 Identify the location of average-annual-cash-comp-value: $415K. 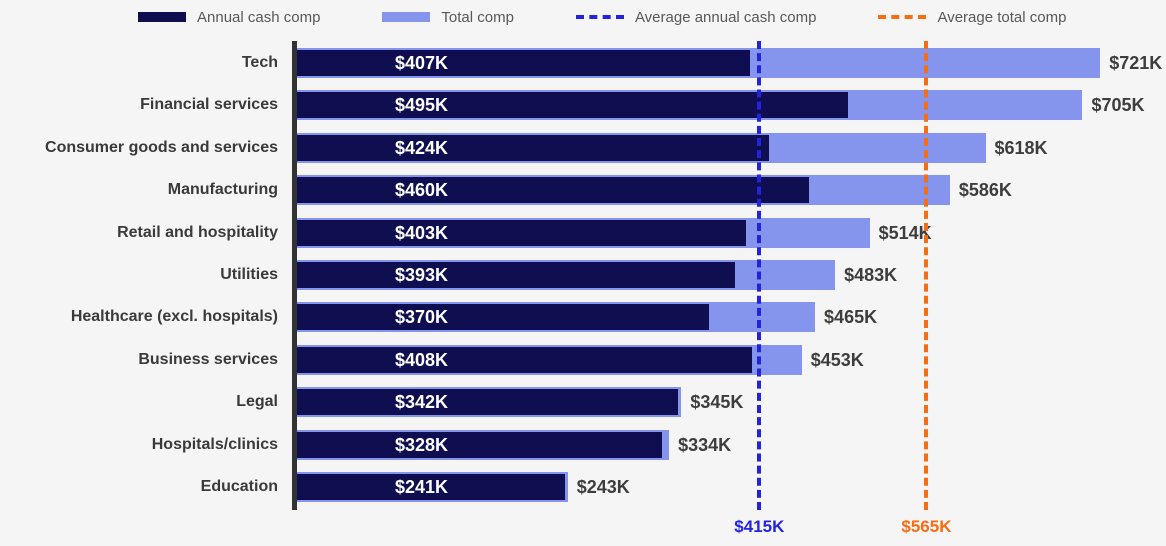
(759, 526).